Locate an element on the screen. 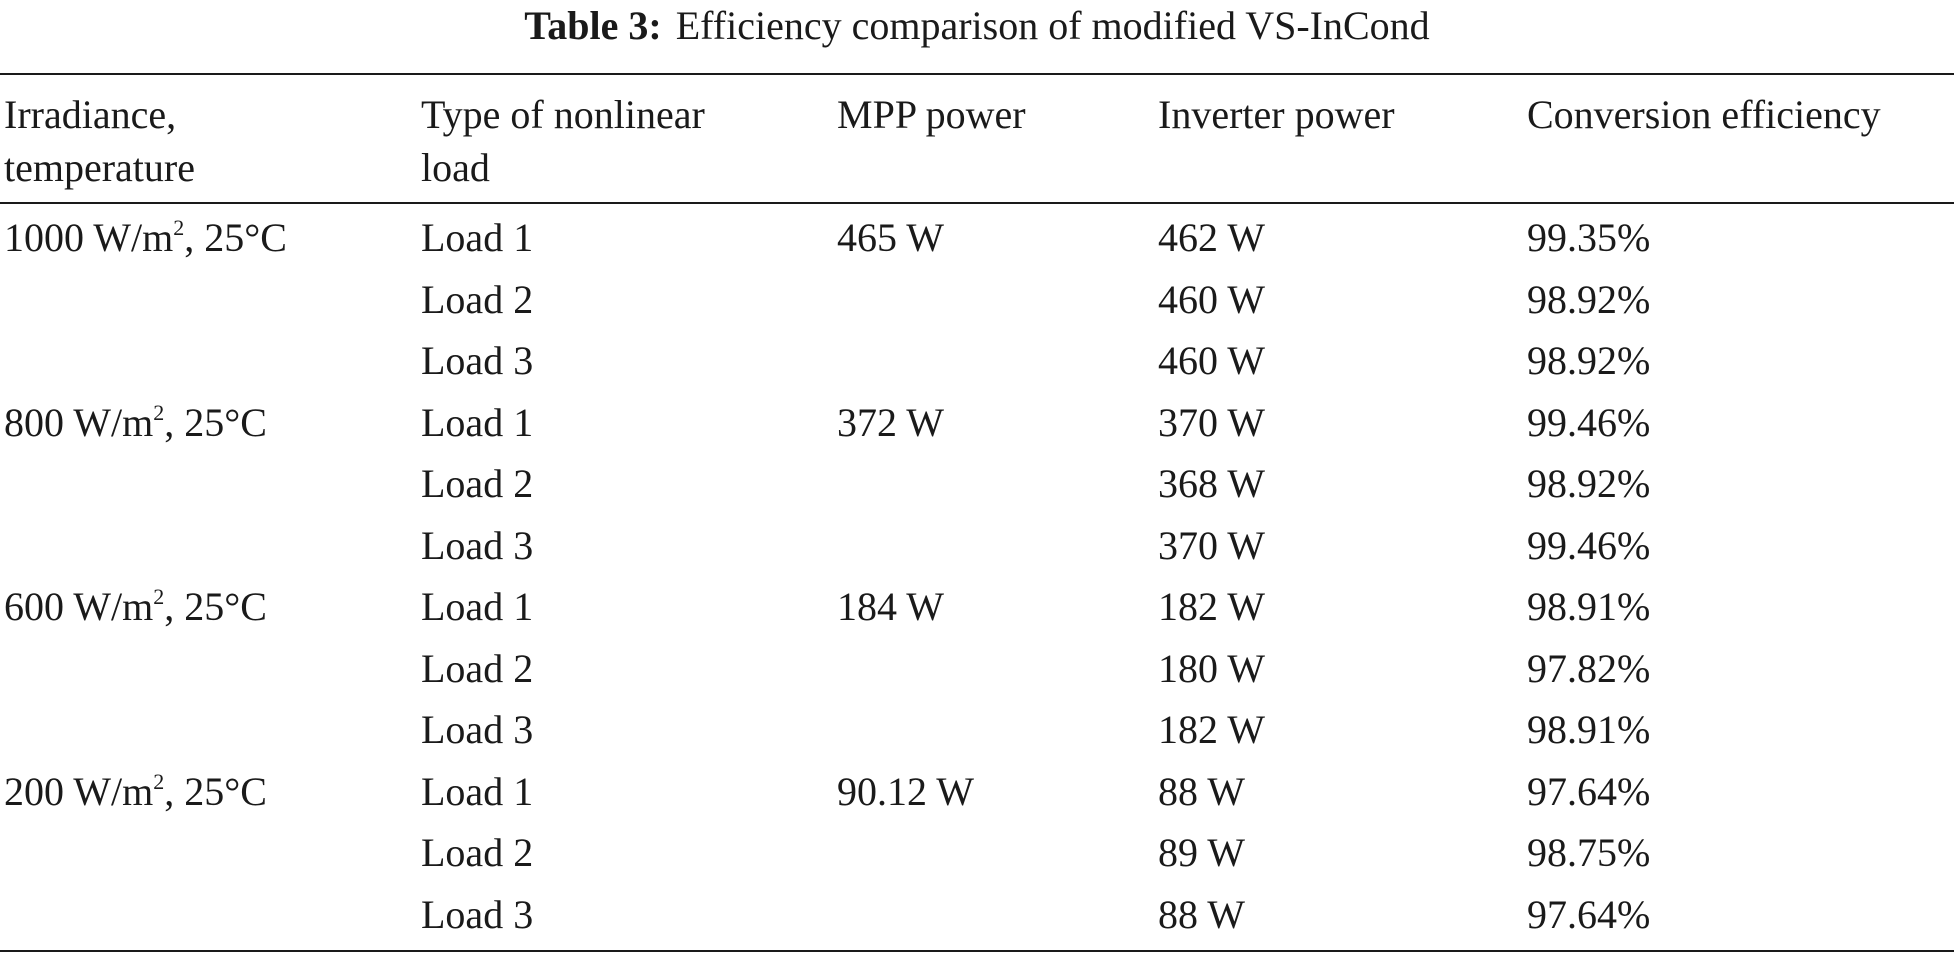 The width and height of the screenshot is (1954, 954). irradiance-value: 600 W/m is located at coordinates (79, 606).